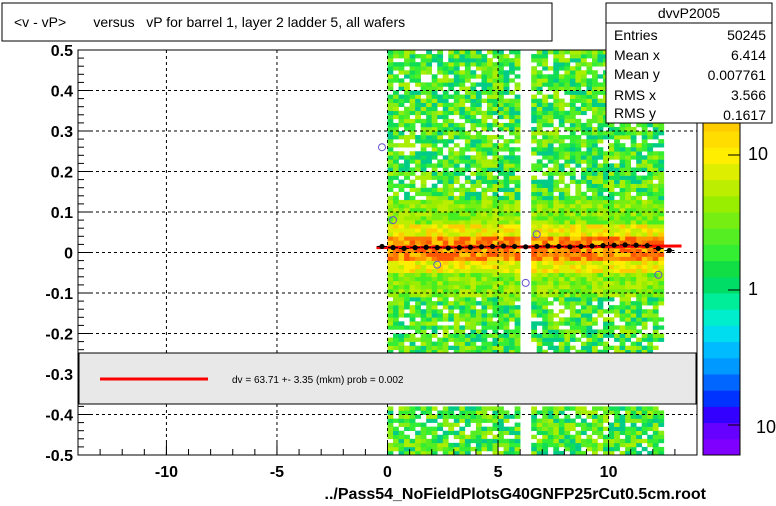  Describe the element at coordinates (635, 95) in the screenshot. I see `stats-label-rms-x: RMS x` at that location.